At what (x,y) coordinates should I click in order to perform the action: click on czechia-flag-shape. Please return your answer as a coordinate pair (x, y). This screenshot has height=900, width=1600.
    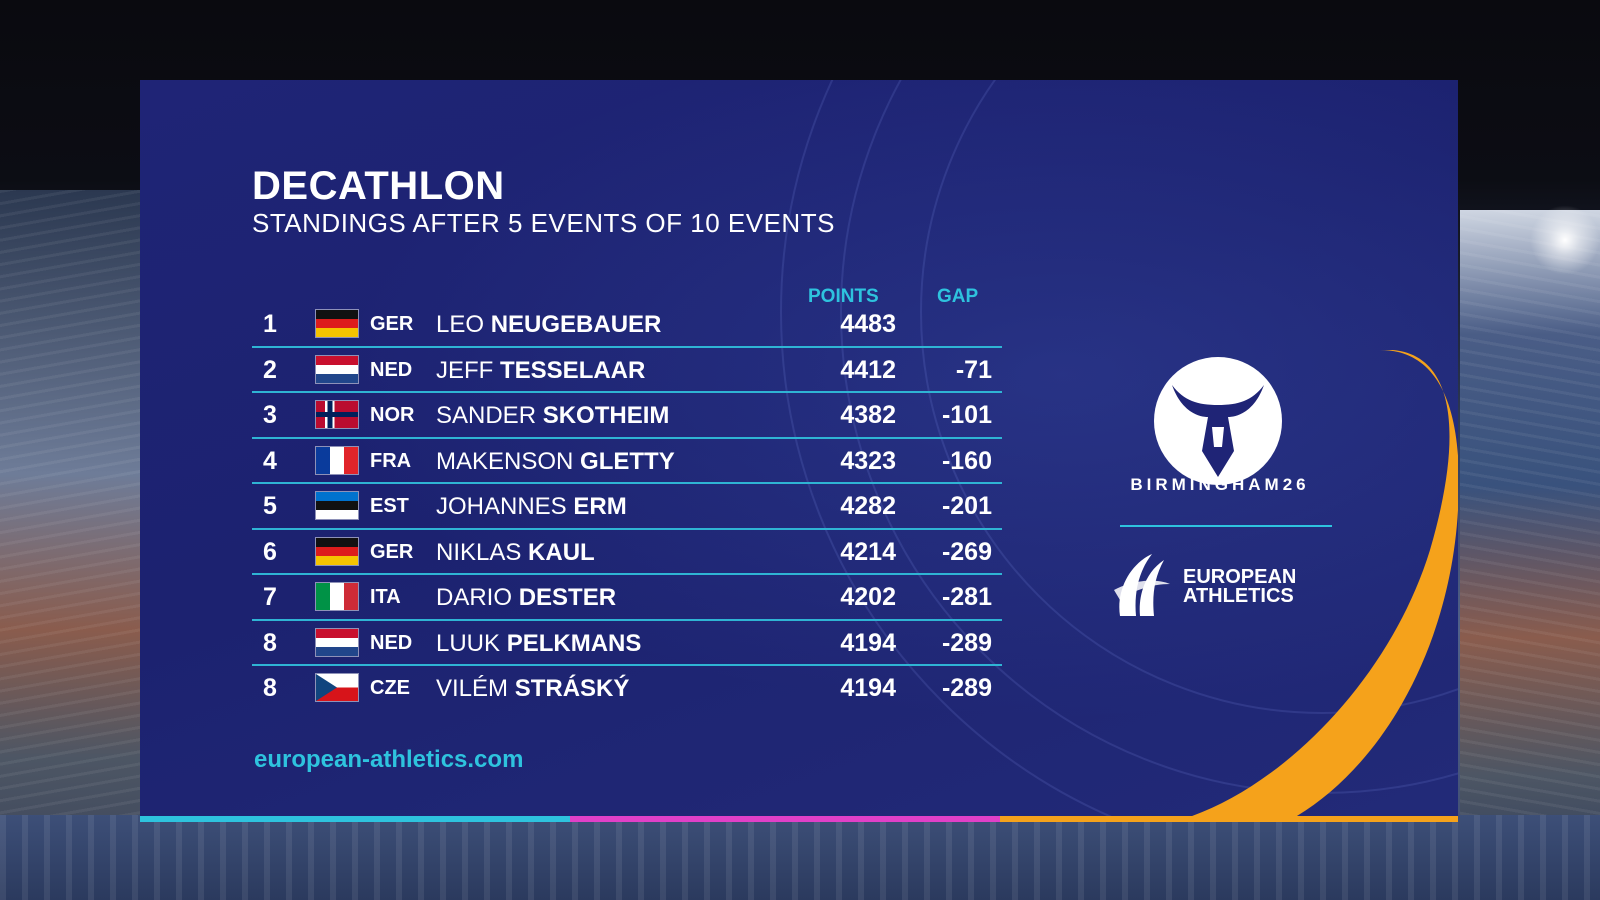
    Looking at the image, I should click on (337, 687).